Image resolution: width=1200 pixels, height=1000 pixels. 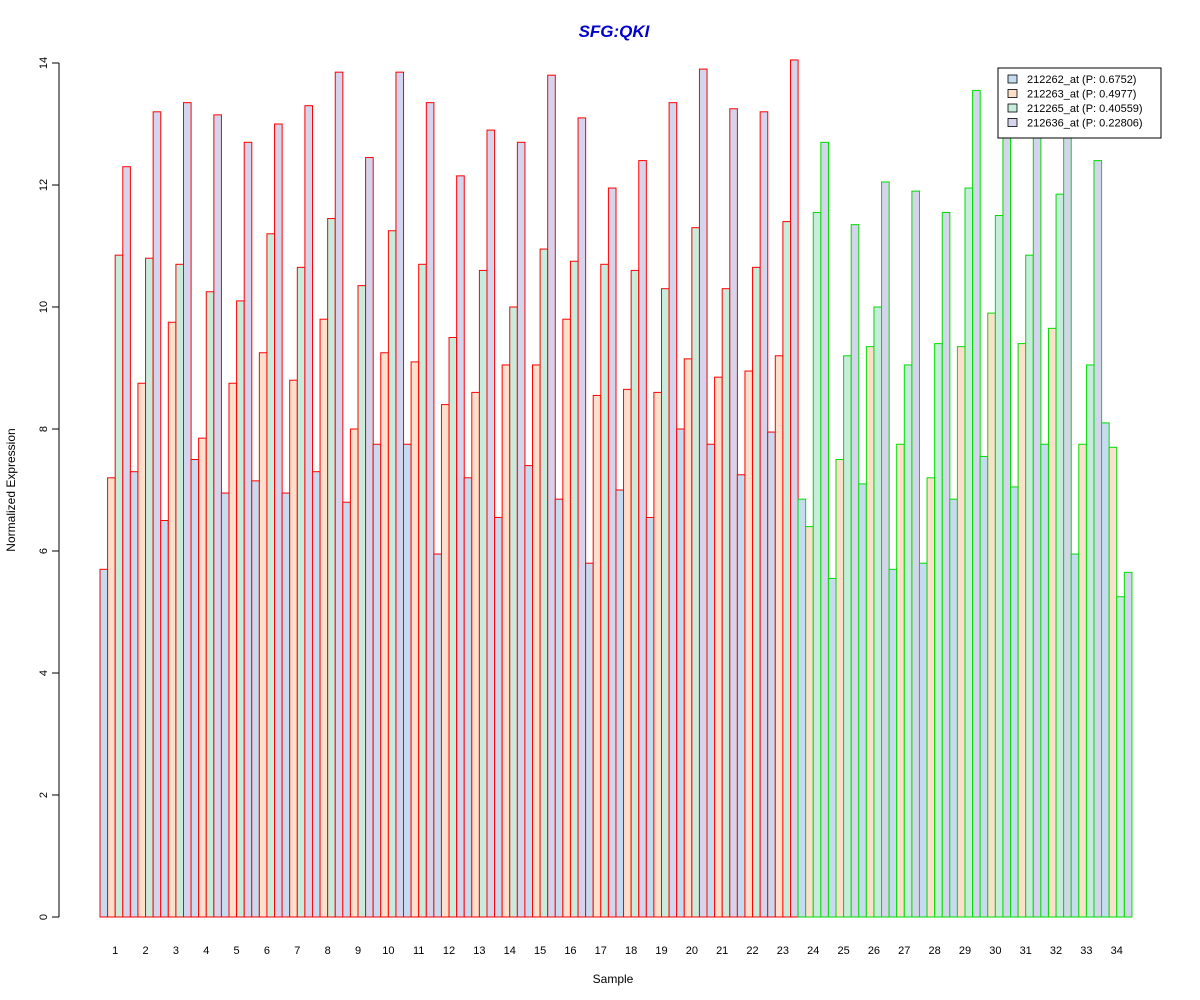 What do you see at coordinates (661, 951) in the screenshot?
I see `x-tick-label: 19` at bounding box center [661, 951].